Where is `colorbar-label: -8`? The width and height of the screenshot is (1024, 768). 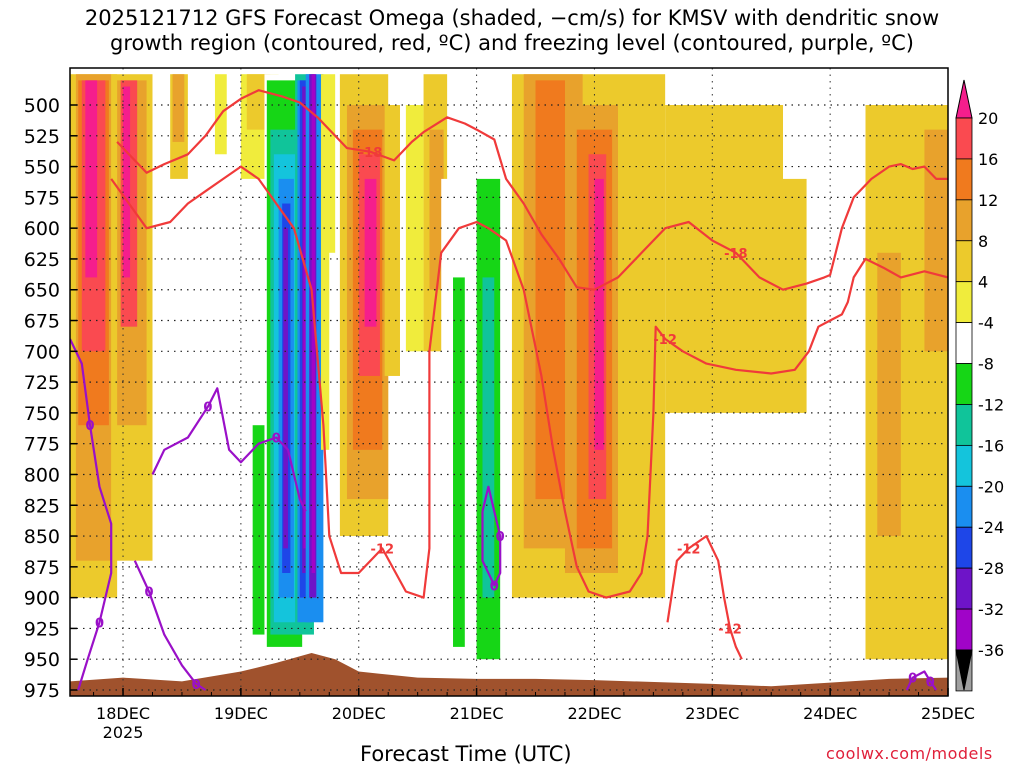 colorbar-label: -8 is located at coordinates (986, 364).